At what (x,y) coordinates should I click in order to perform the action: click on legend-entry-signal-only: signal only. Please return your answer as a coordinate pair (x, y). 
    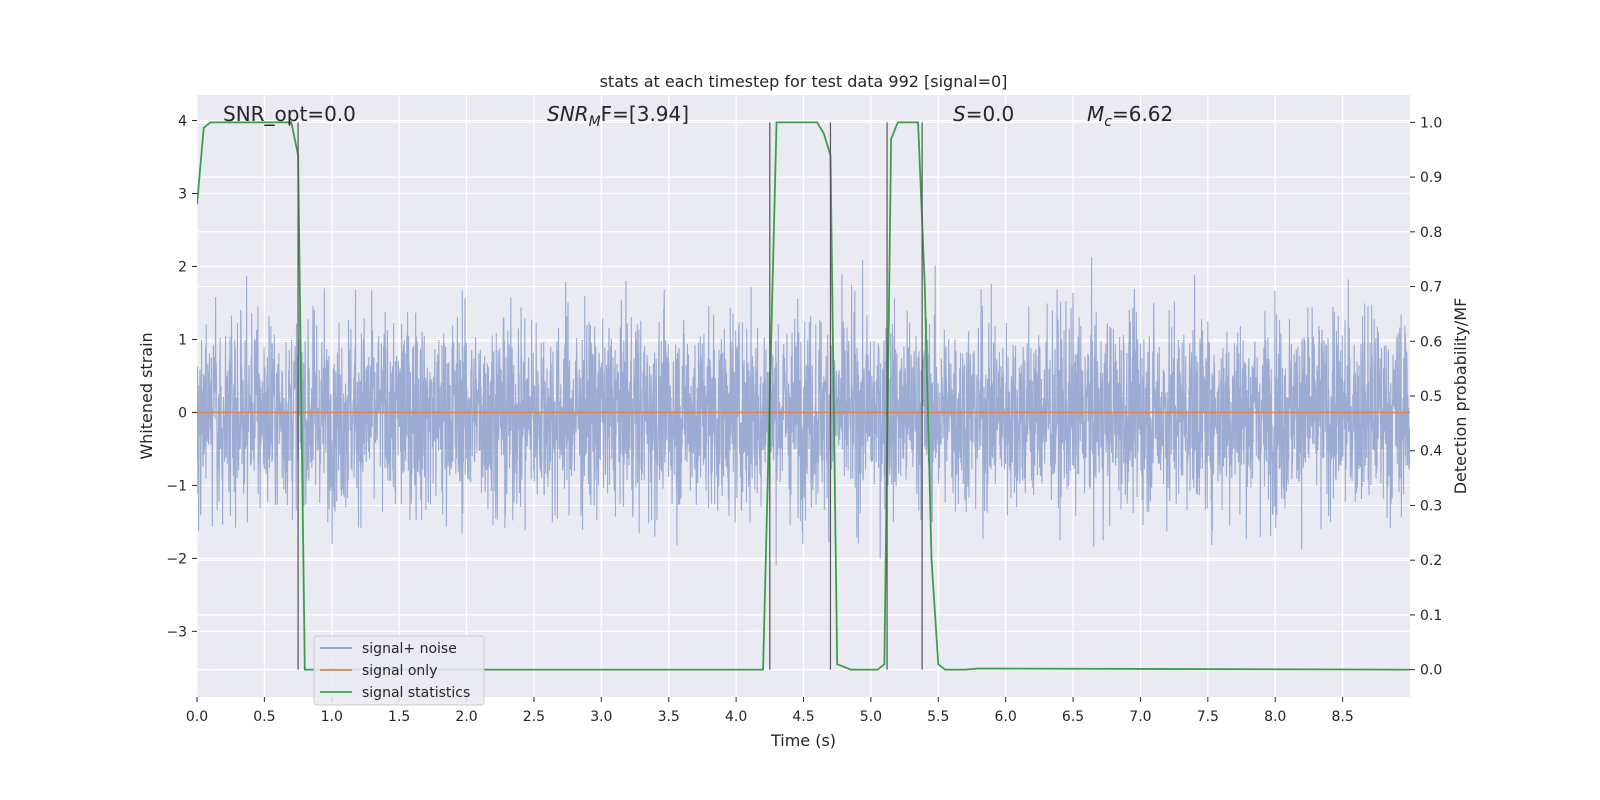
    Looking at the image, I should click on (399, 671).